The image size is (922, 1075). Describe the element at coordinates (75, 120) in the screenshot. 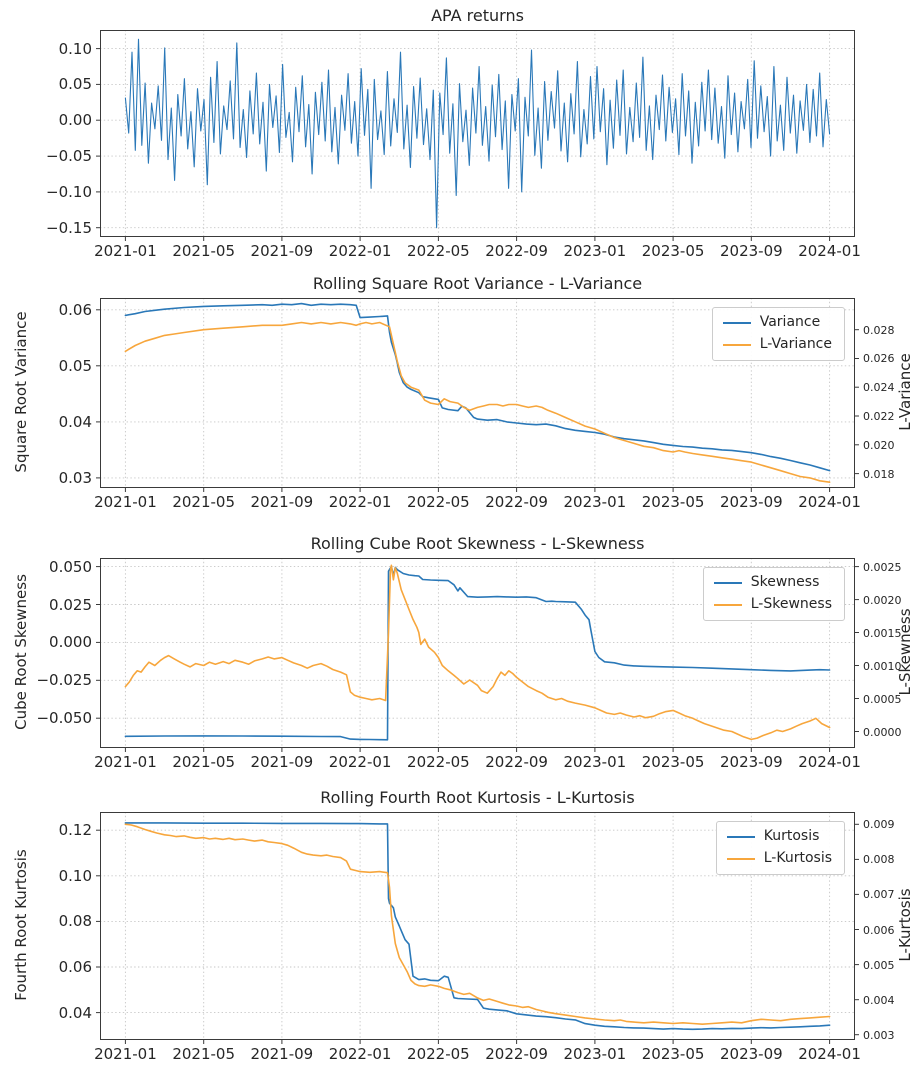

I see `y-tick-label-left: 0.00` at that location.